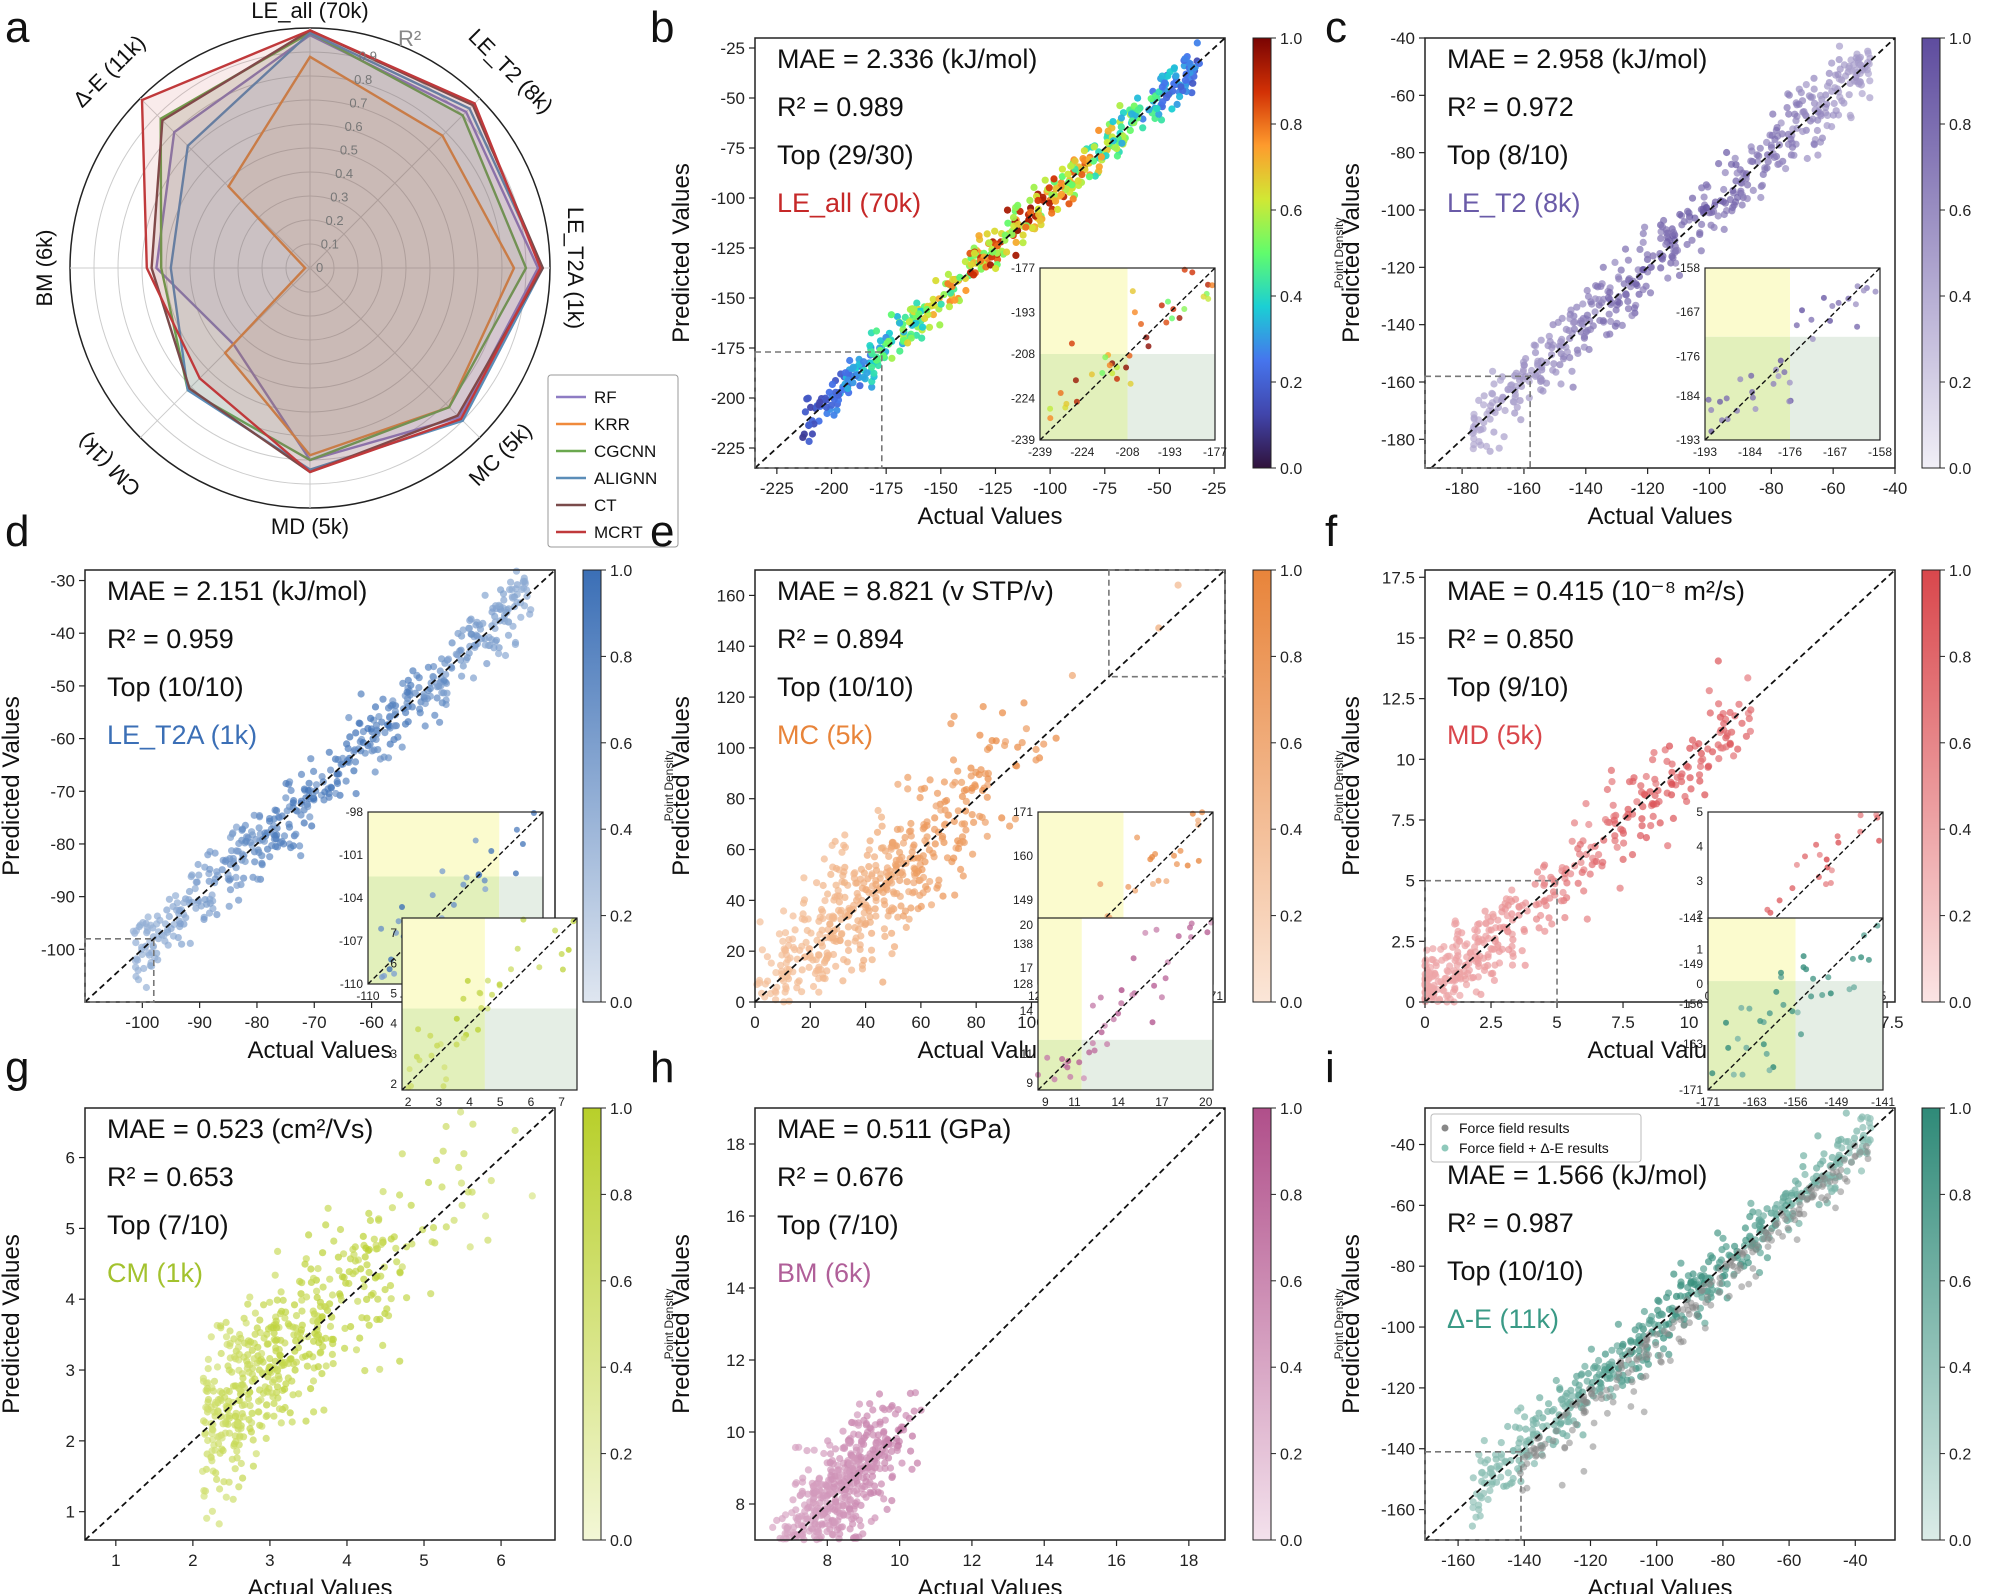 The image size is (2000, 1594). Describe the element at coordinates (990, 1584) in the screenshot. I see `x-axis-label: Actual Values` at that location.